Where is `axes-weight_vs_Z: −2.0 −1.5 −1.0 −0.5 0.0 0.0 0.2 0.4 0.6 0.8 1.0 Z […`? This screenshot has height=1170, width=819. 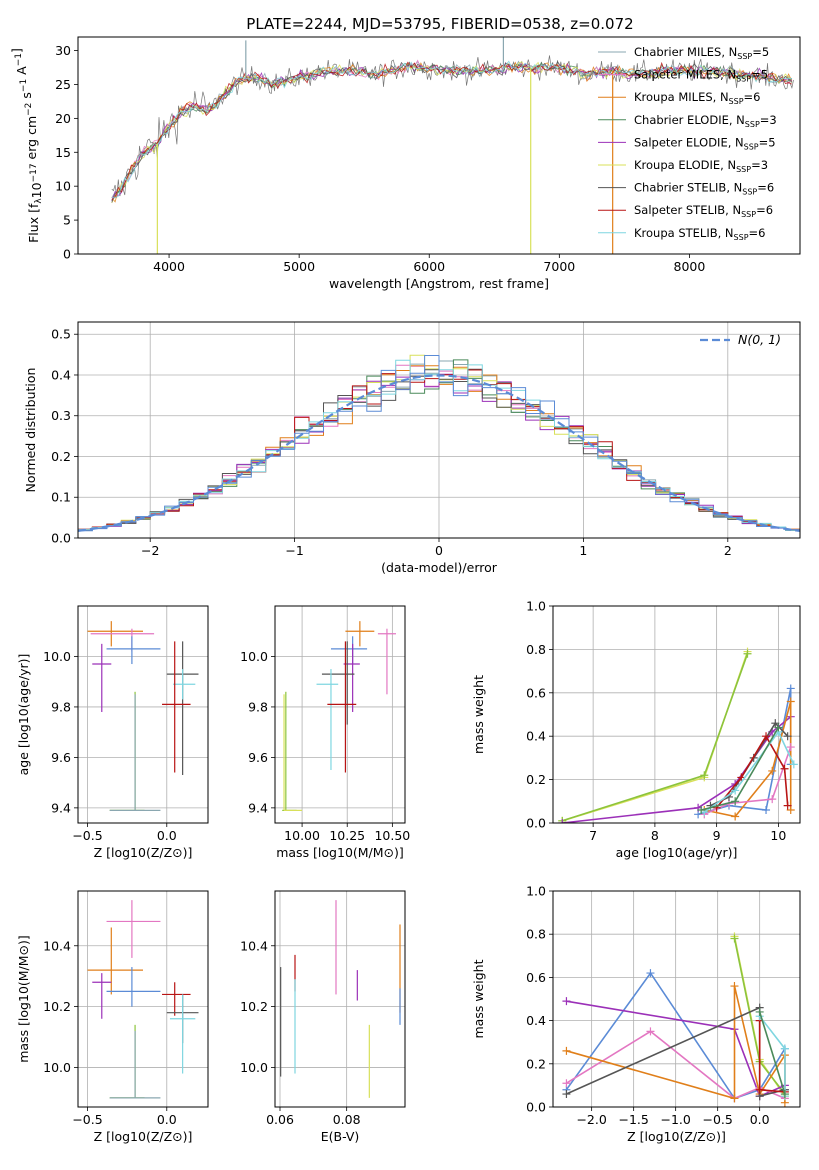 axes-weight_vs_Z: −2.0 −1.5 −1.0 −0.5 0.0 0.0 0.2 0.4 0.6 0.8 1.0 Z [… is located at coordinates (636, 1014).